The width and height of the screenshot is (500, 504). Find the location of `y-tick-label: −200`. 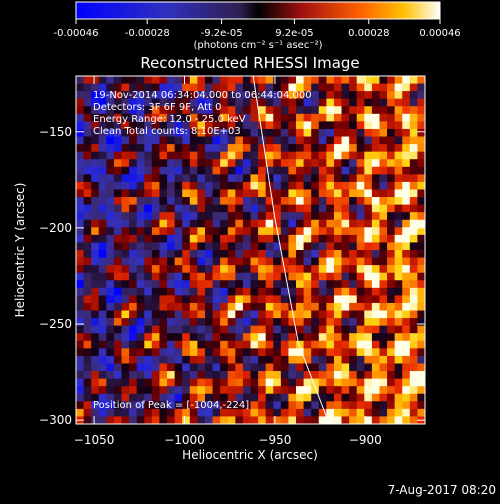

y-tick-label: −200 is located at coordinates (55, 228).